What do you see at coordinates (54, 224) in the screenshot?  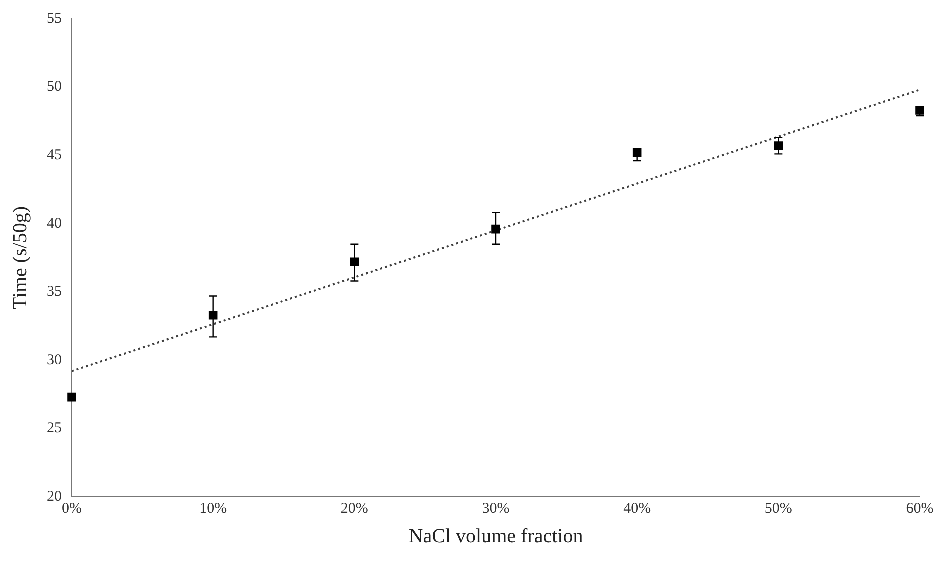 I see `y-tick-label: 40` at bounding box center [54, 224].